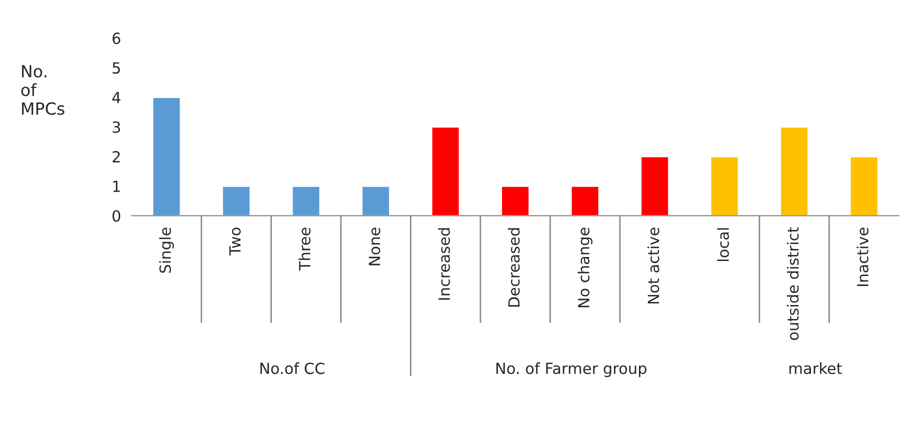 Image resolution: width=908 pixels, height=423 pixels. Describe the element at coordinates (723, 244) in the screenshot. I see `x-tick-label: local` at that location.